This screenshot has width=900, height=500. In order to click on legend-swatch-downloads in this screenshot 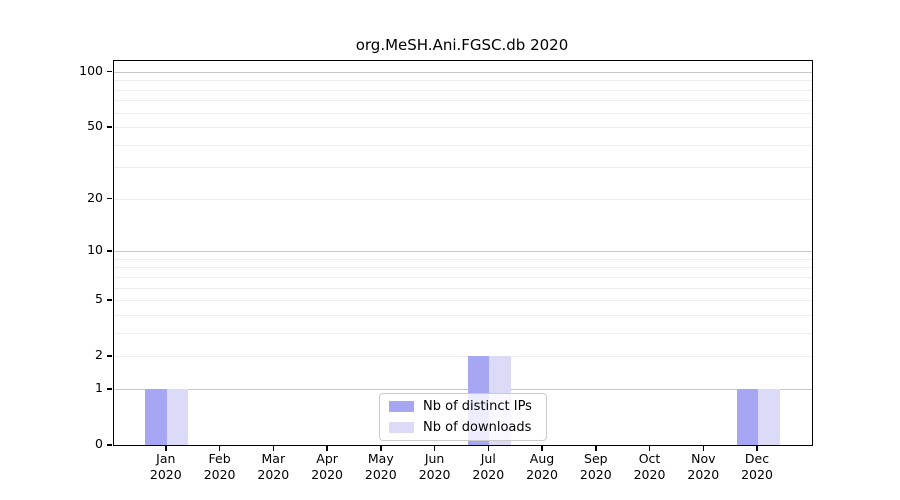, I will do `click(401, 427)`.